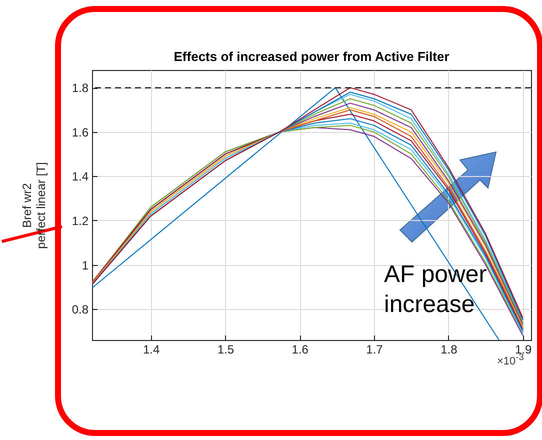 The width and height of the screenshot is (542, 440). I want to click on chart-title: Effects of increased power from Active Filter, so click(312, 56).